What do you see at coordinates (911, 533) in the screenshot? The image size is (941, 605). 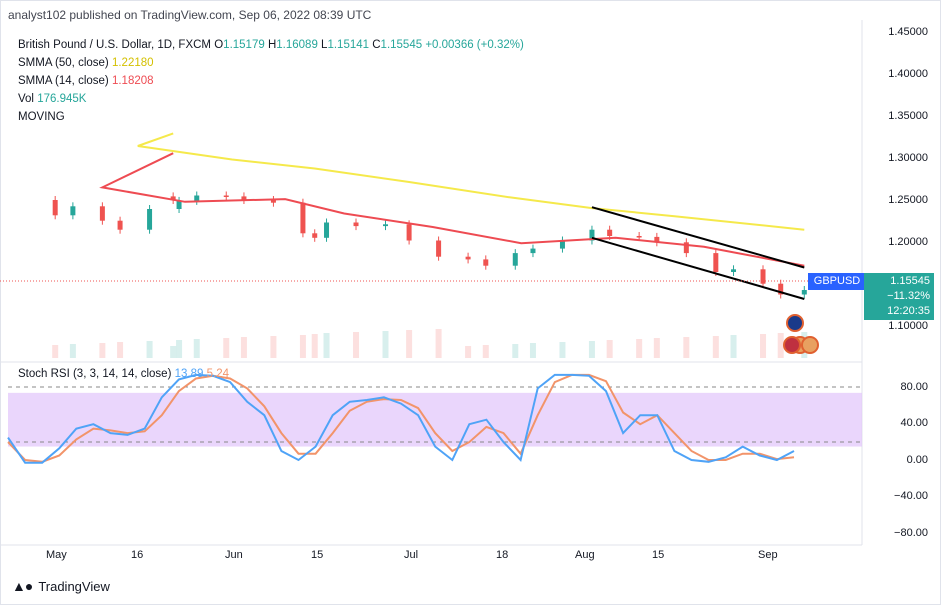 I see `rsi-tick: −80.00` at bounding box center [911, 533].